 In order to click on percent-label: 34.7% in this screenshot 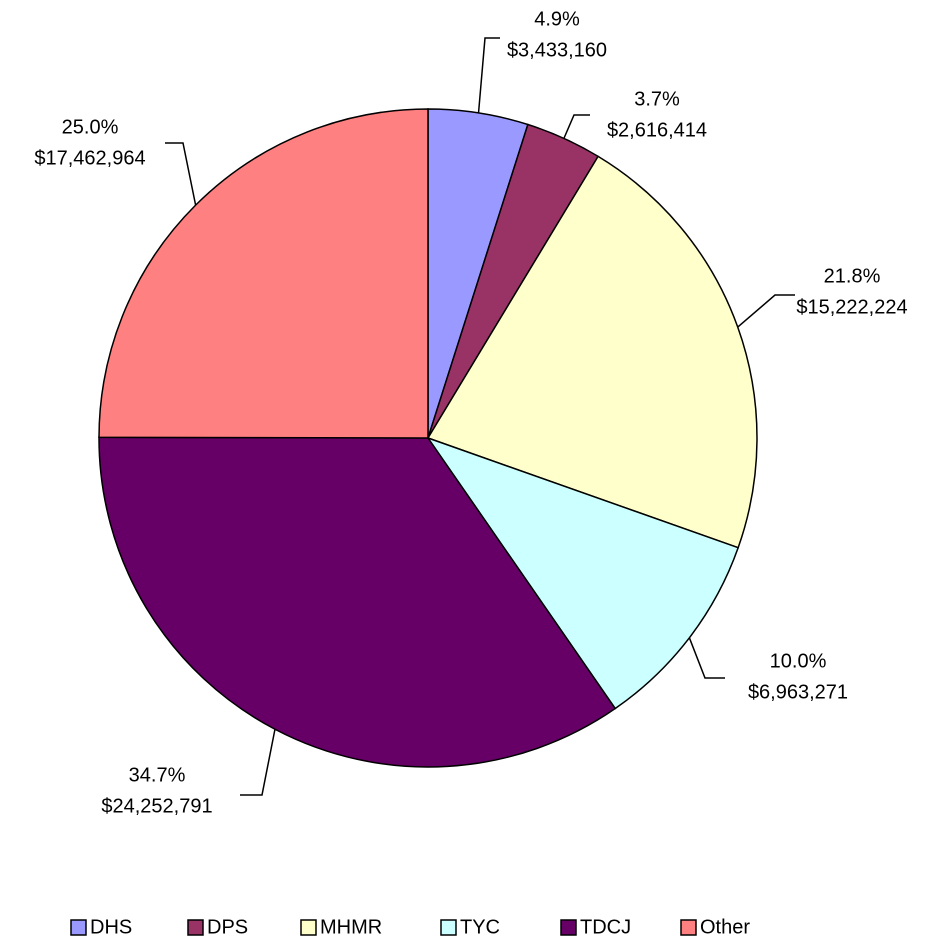, I will do `click(157, 775)`.